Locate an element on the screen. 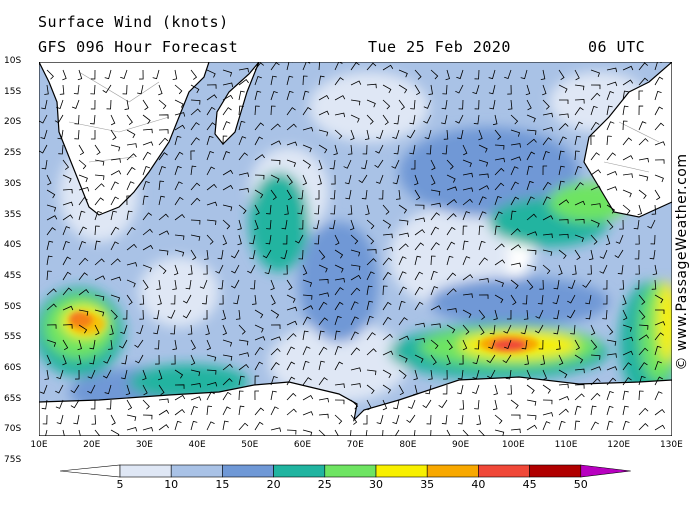 The image size is (700, 525). longitude-label: 90E is located at coordinates (461, 445).